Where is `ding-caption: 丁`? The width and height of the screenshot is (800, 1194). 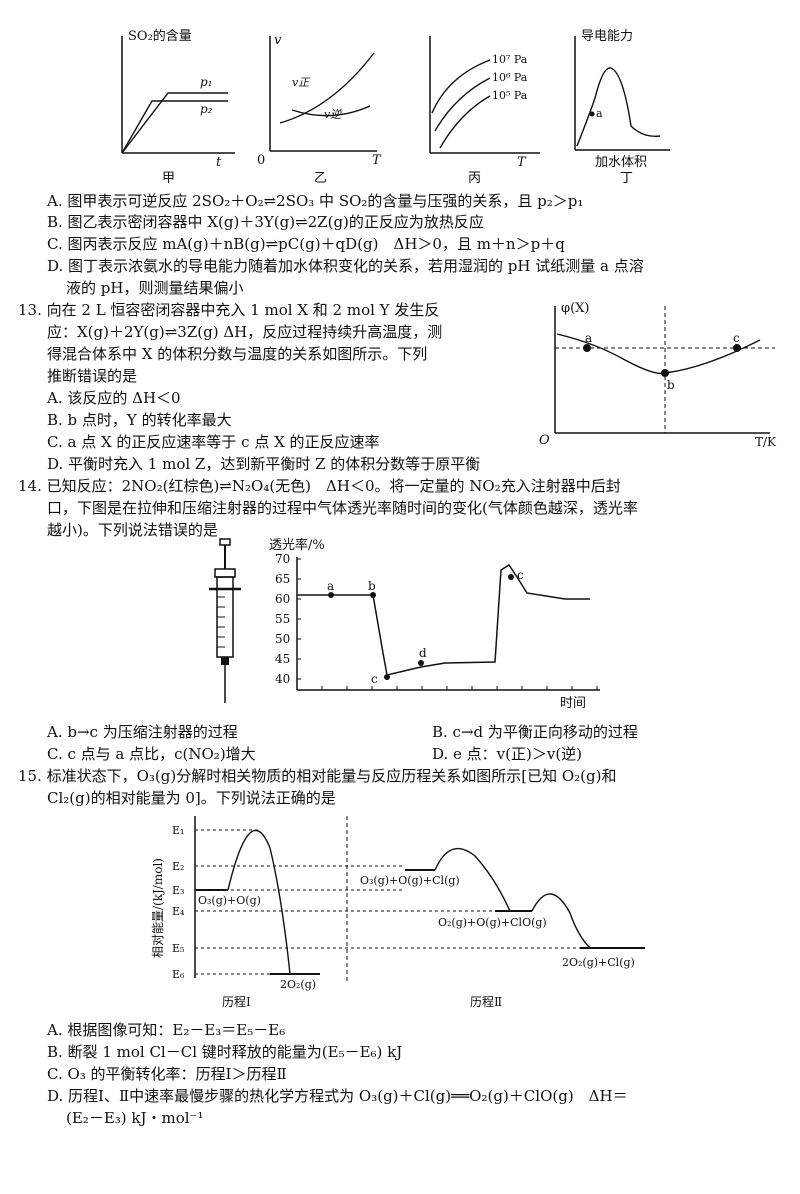
ding-caption: 丁 is located at coordinates (626, 177).